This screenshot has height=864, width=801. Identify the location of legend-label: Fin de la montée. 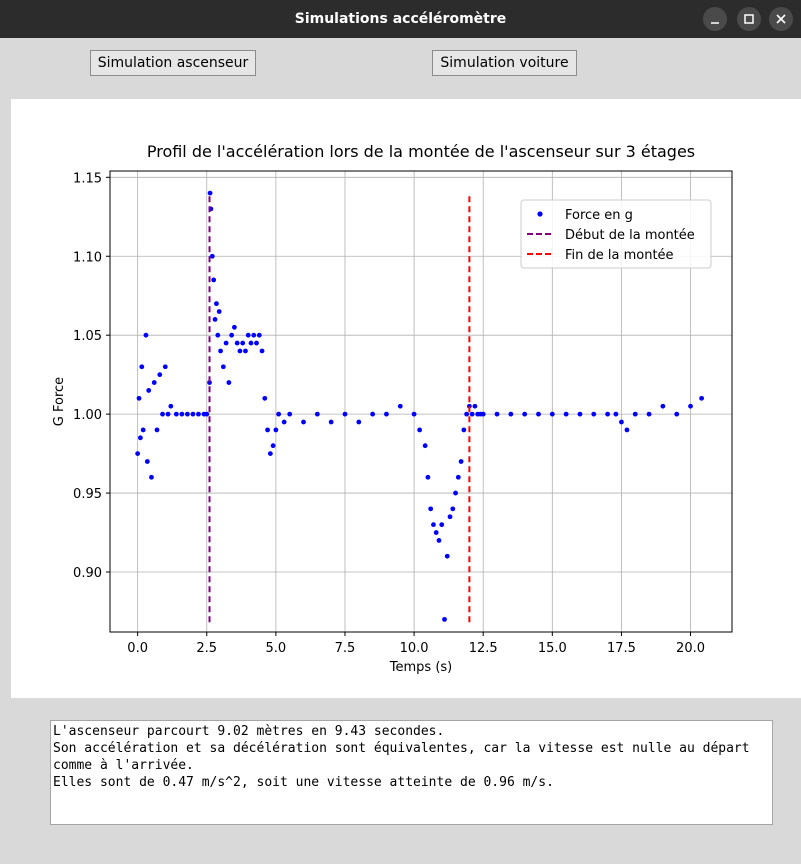
(619, 255).